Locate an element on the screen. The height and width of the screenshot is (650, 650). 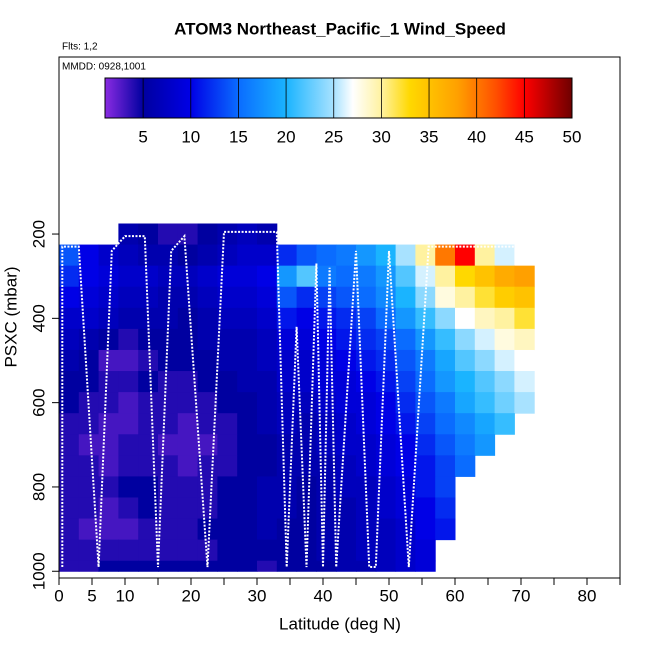
colorbar-tick-label: 10 is located at coordinates (190, 136).